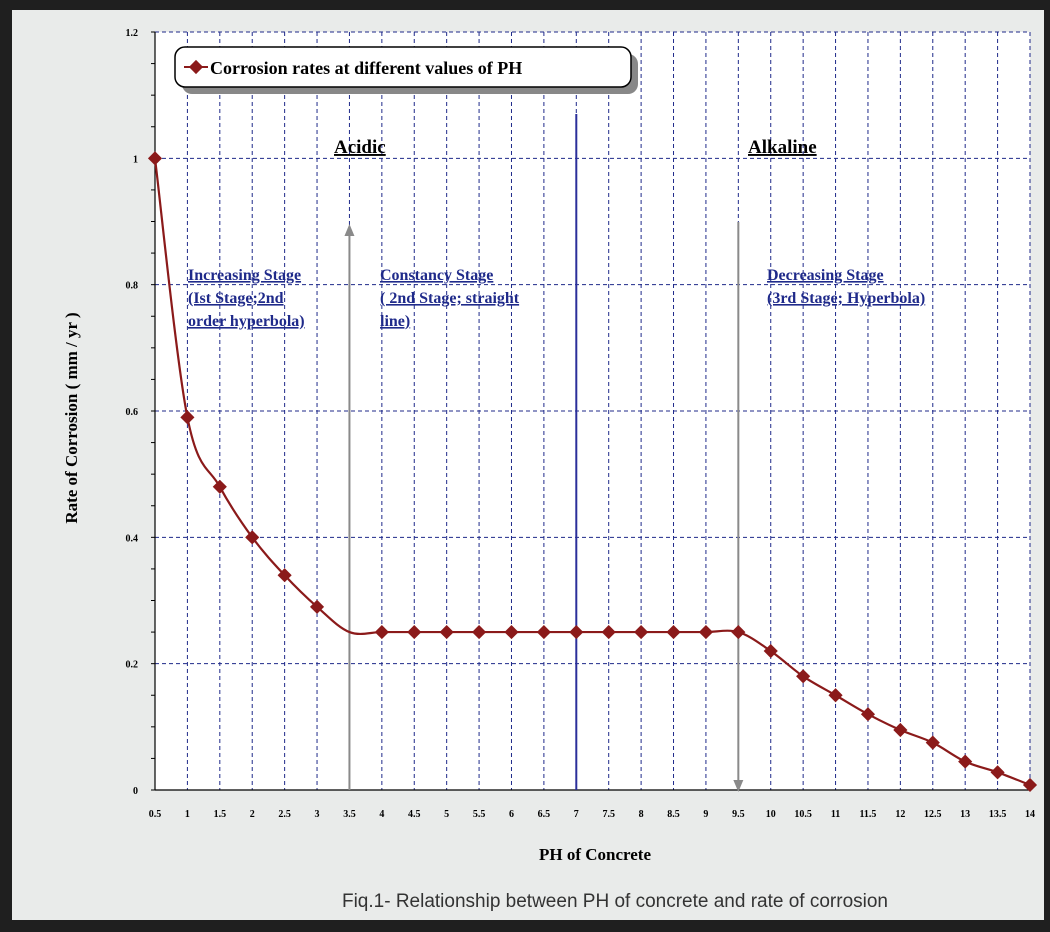 This screenshot has height=932, width=1050. I want to click on x-tick-label: 1, so click(187, 814).